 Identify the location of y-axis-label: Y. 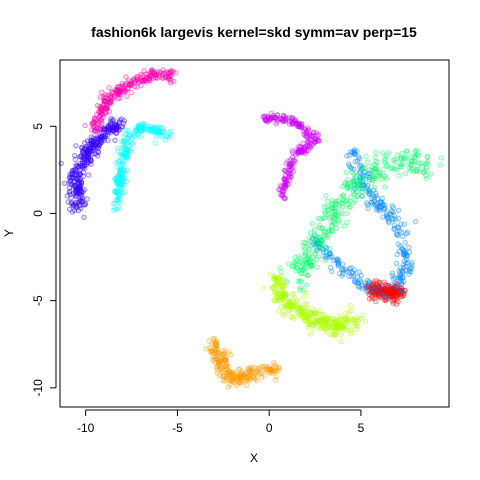
(9, 233).